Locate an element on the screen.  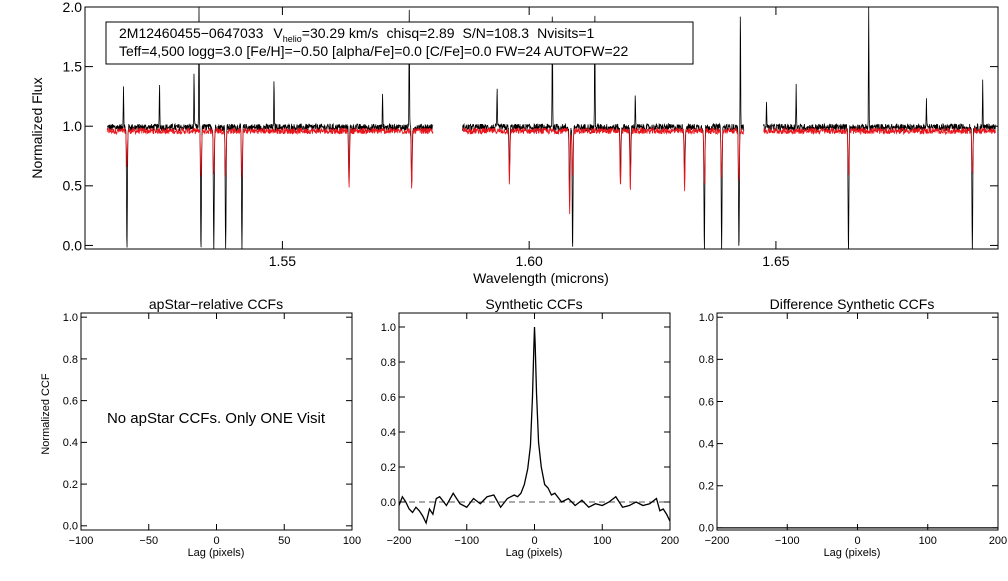
synthetic_ccf-y-tick-label: 0.2 is located at coordinates (388, 468).